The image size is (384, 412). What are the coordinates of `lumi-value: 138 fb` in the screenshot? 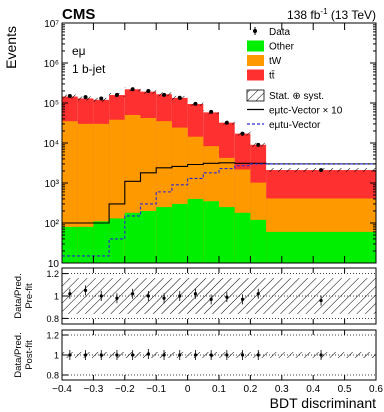 It's located at (304, 15).